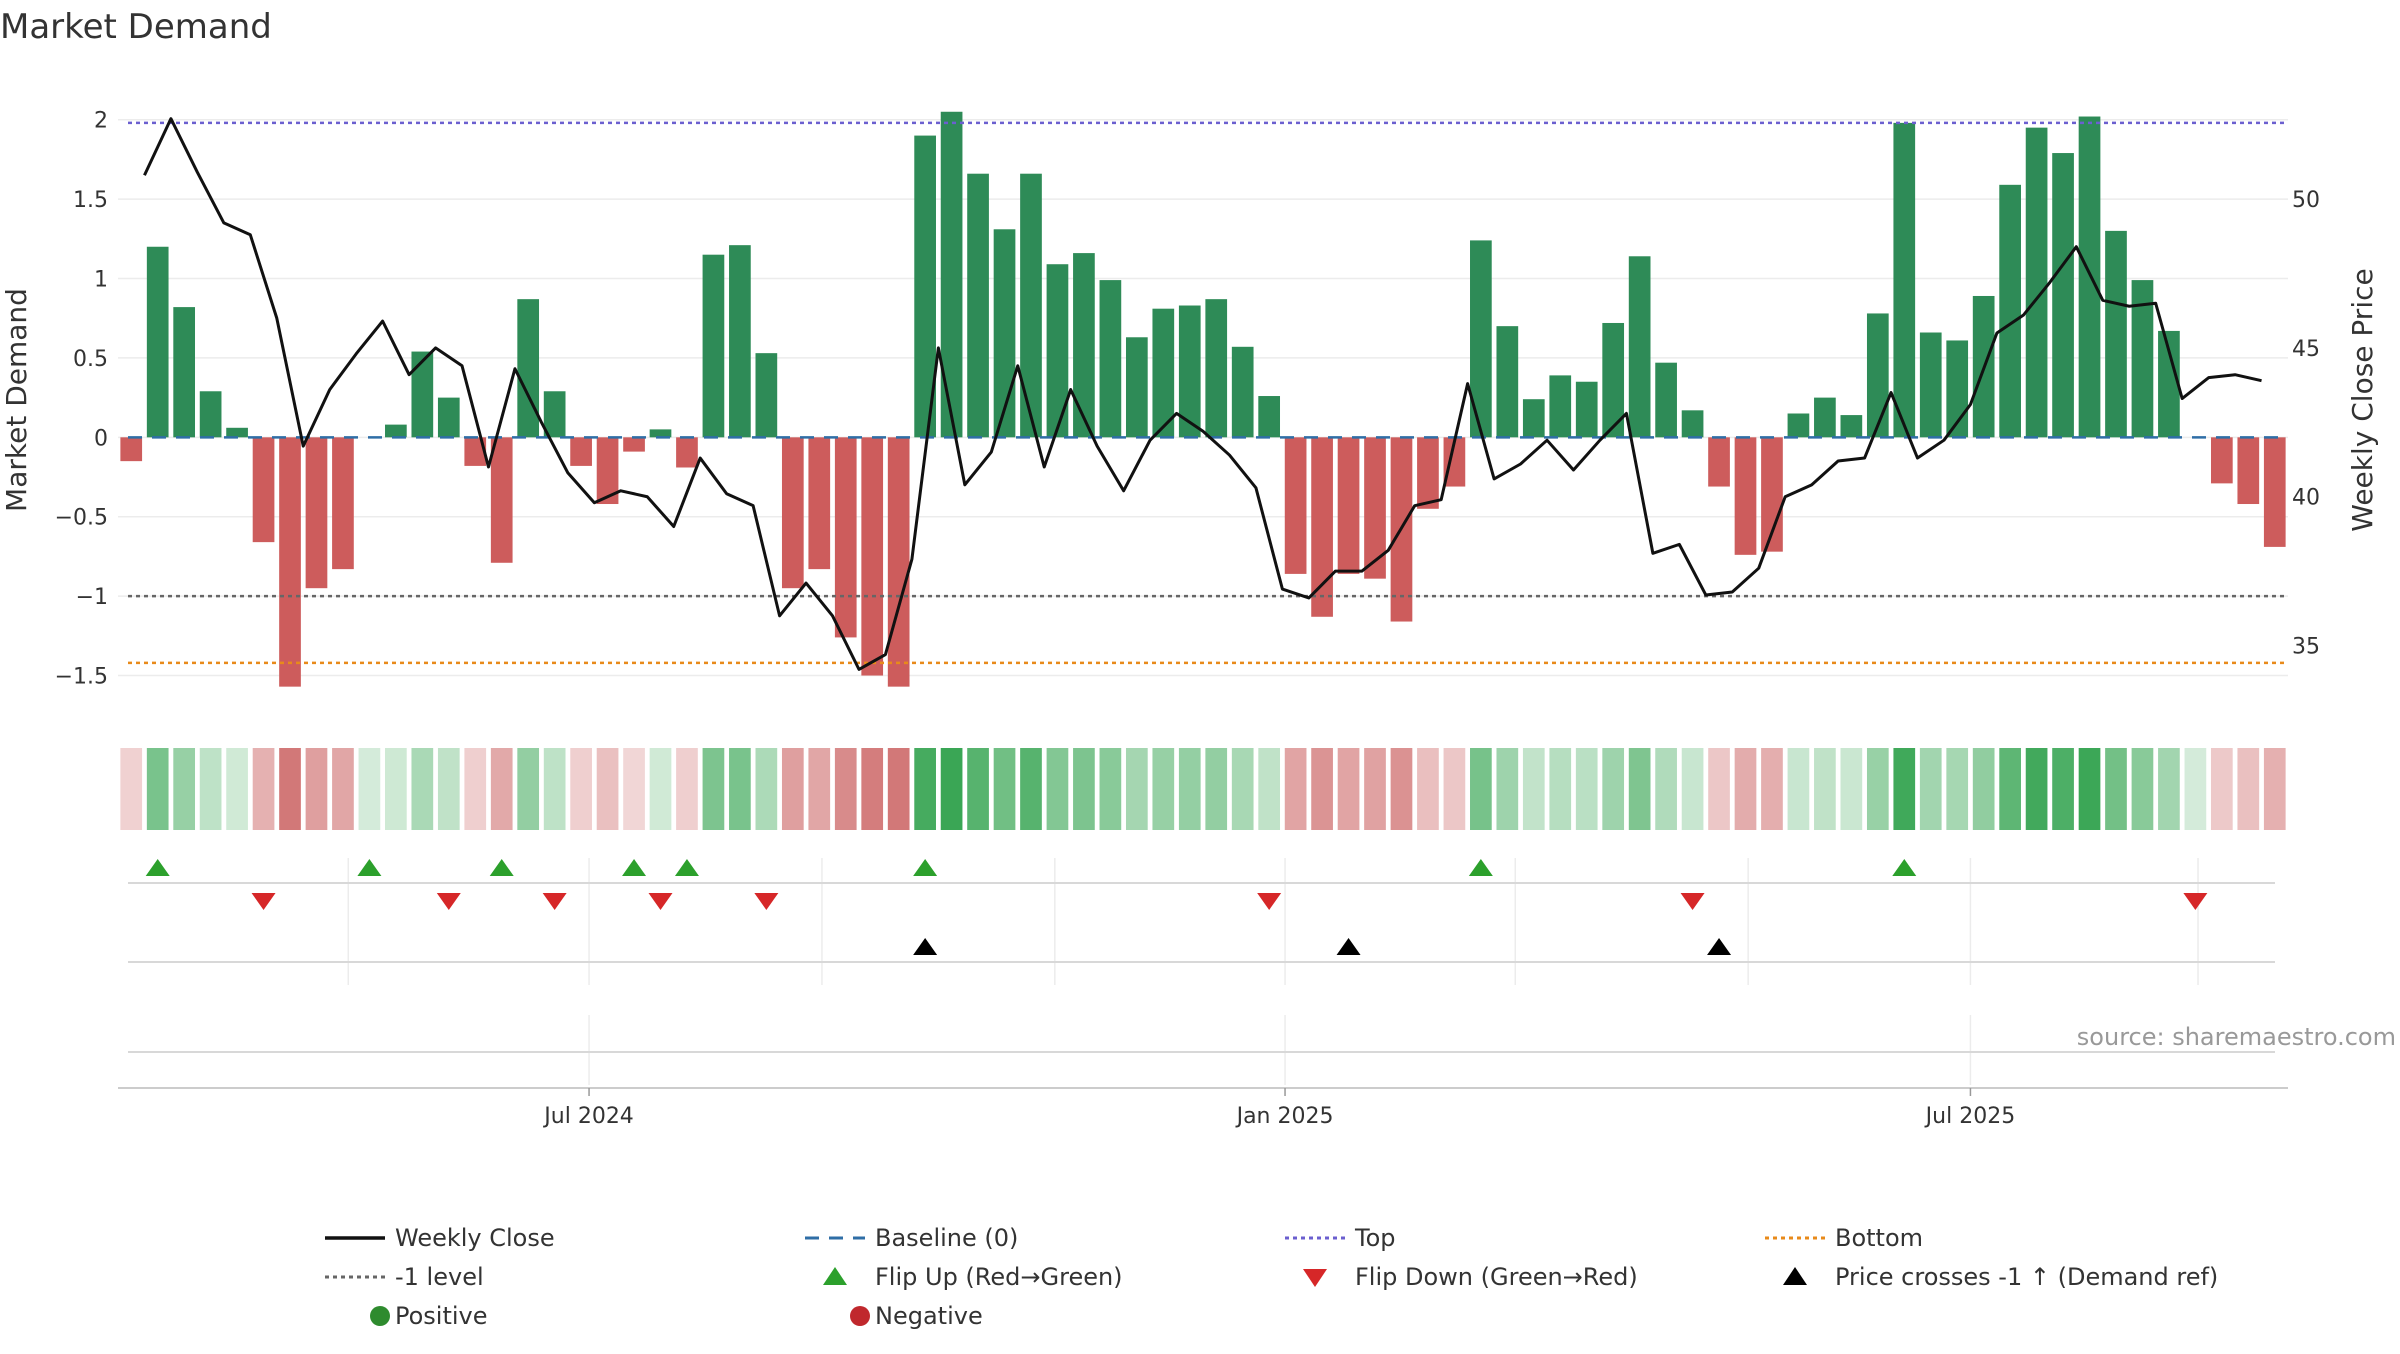  I want to click on legend-symbol-triangle-up, so click(835, 1276).